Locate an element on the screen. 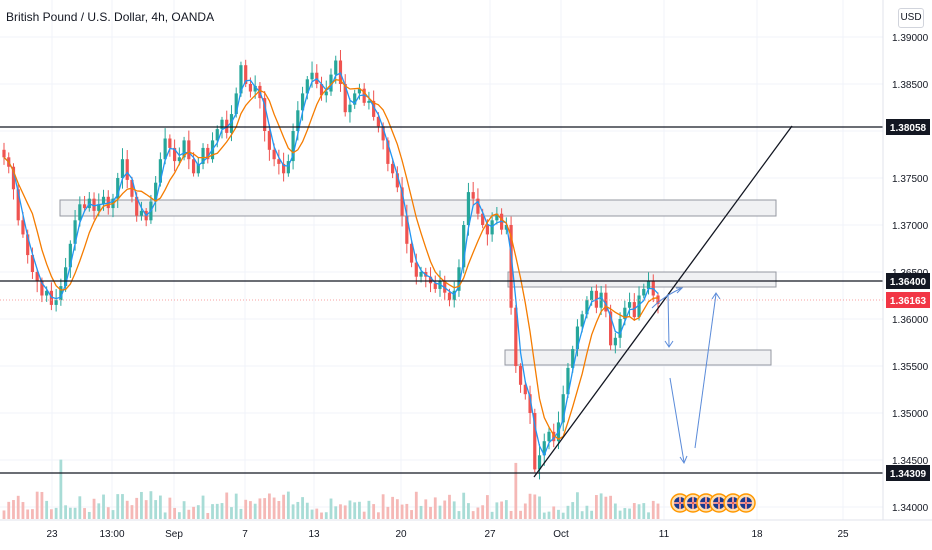 The width and height of the screenshot is (932, 550). level-tag-mid: 1.36400 is located at coordinates (908, 281).